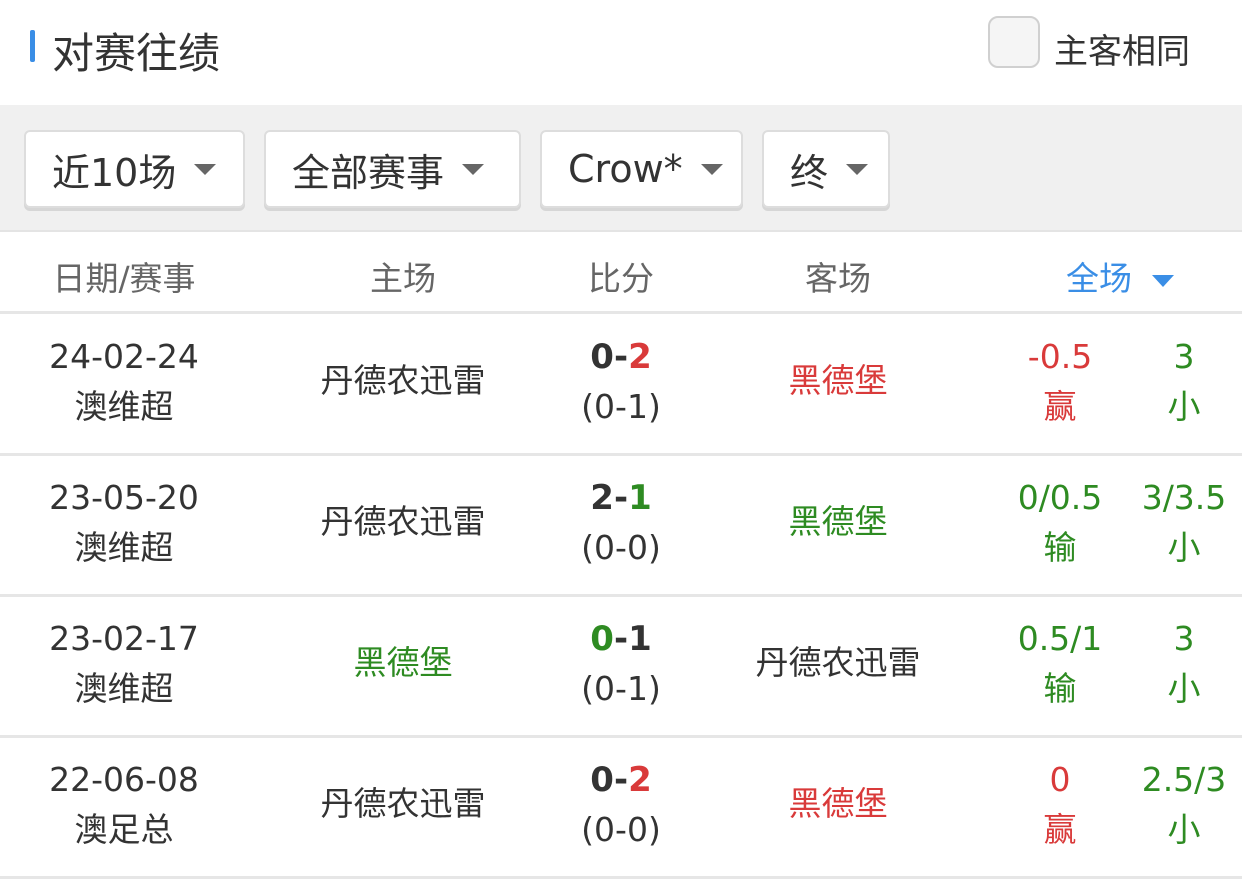 The image size is (1242, 879). What do you see at coordinates (1184, 779) in the screenshot?
I see `total-line: 2.5/3` at bounding box center [1184, 779].